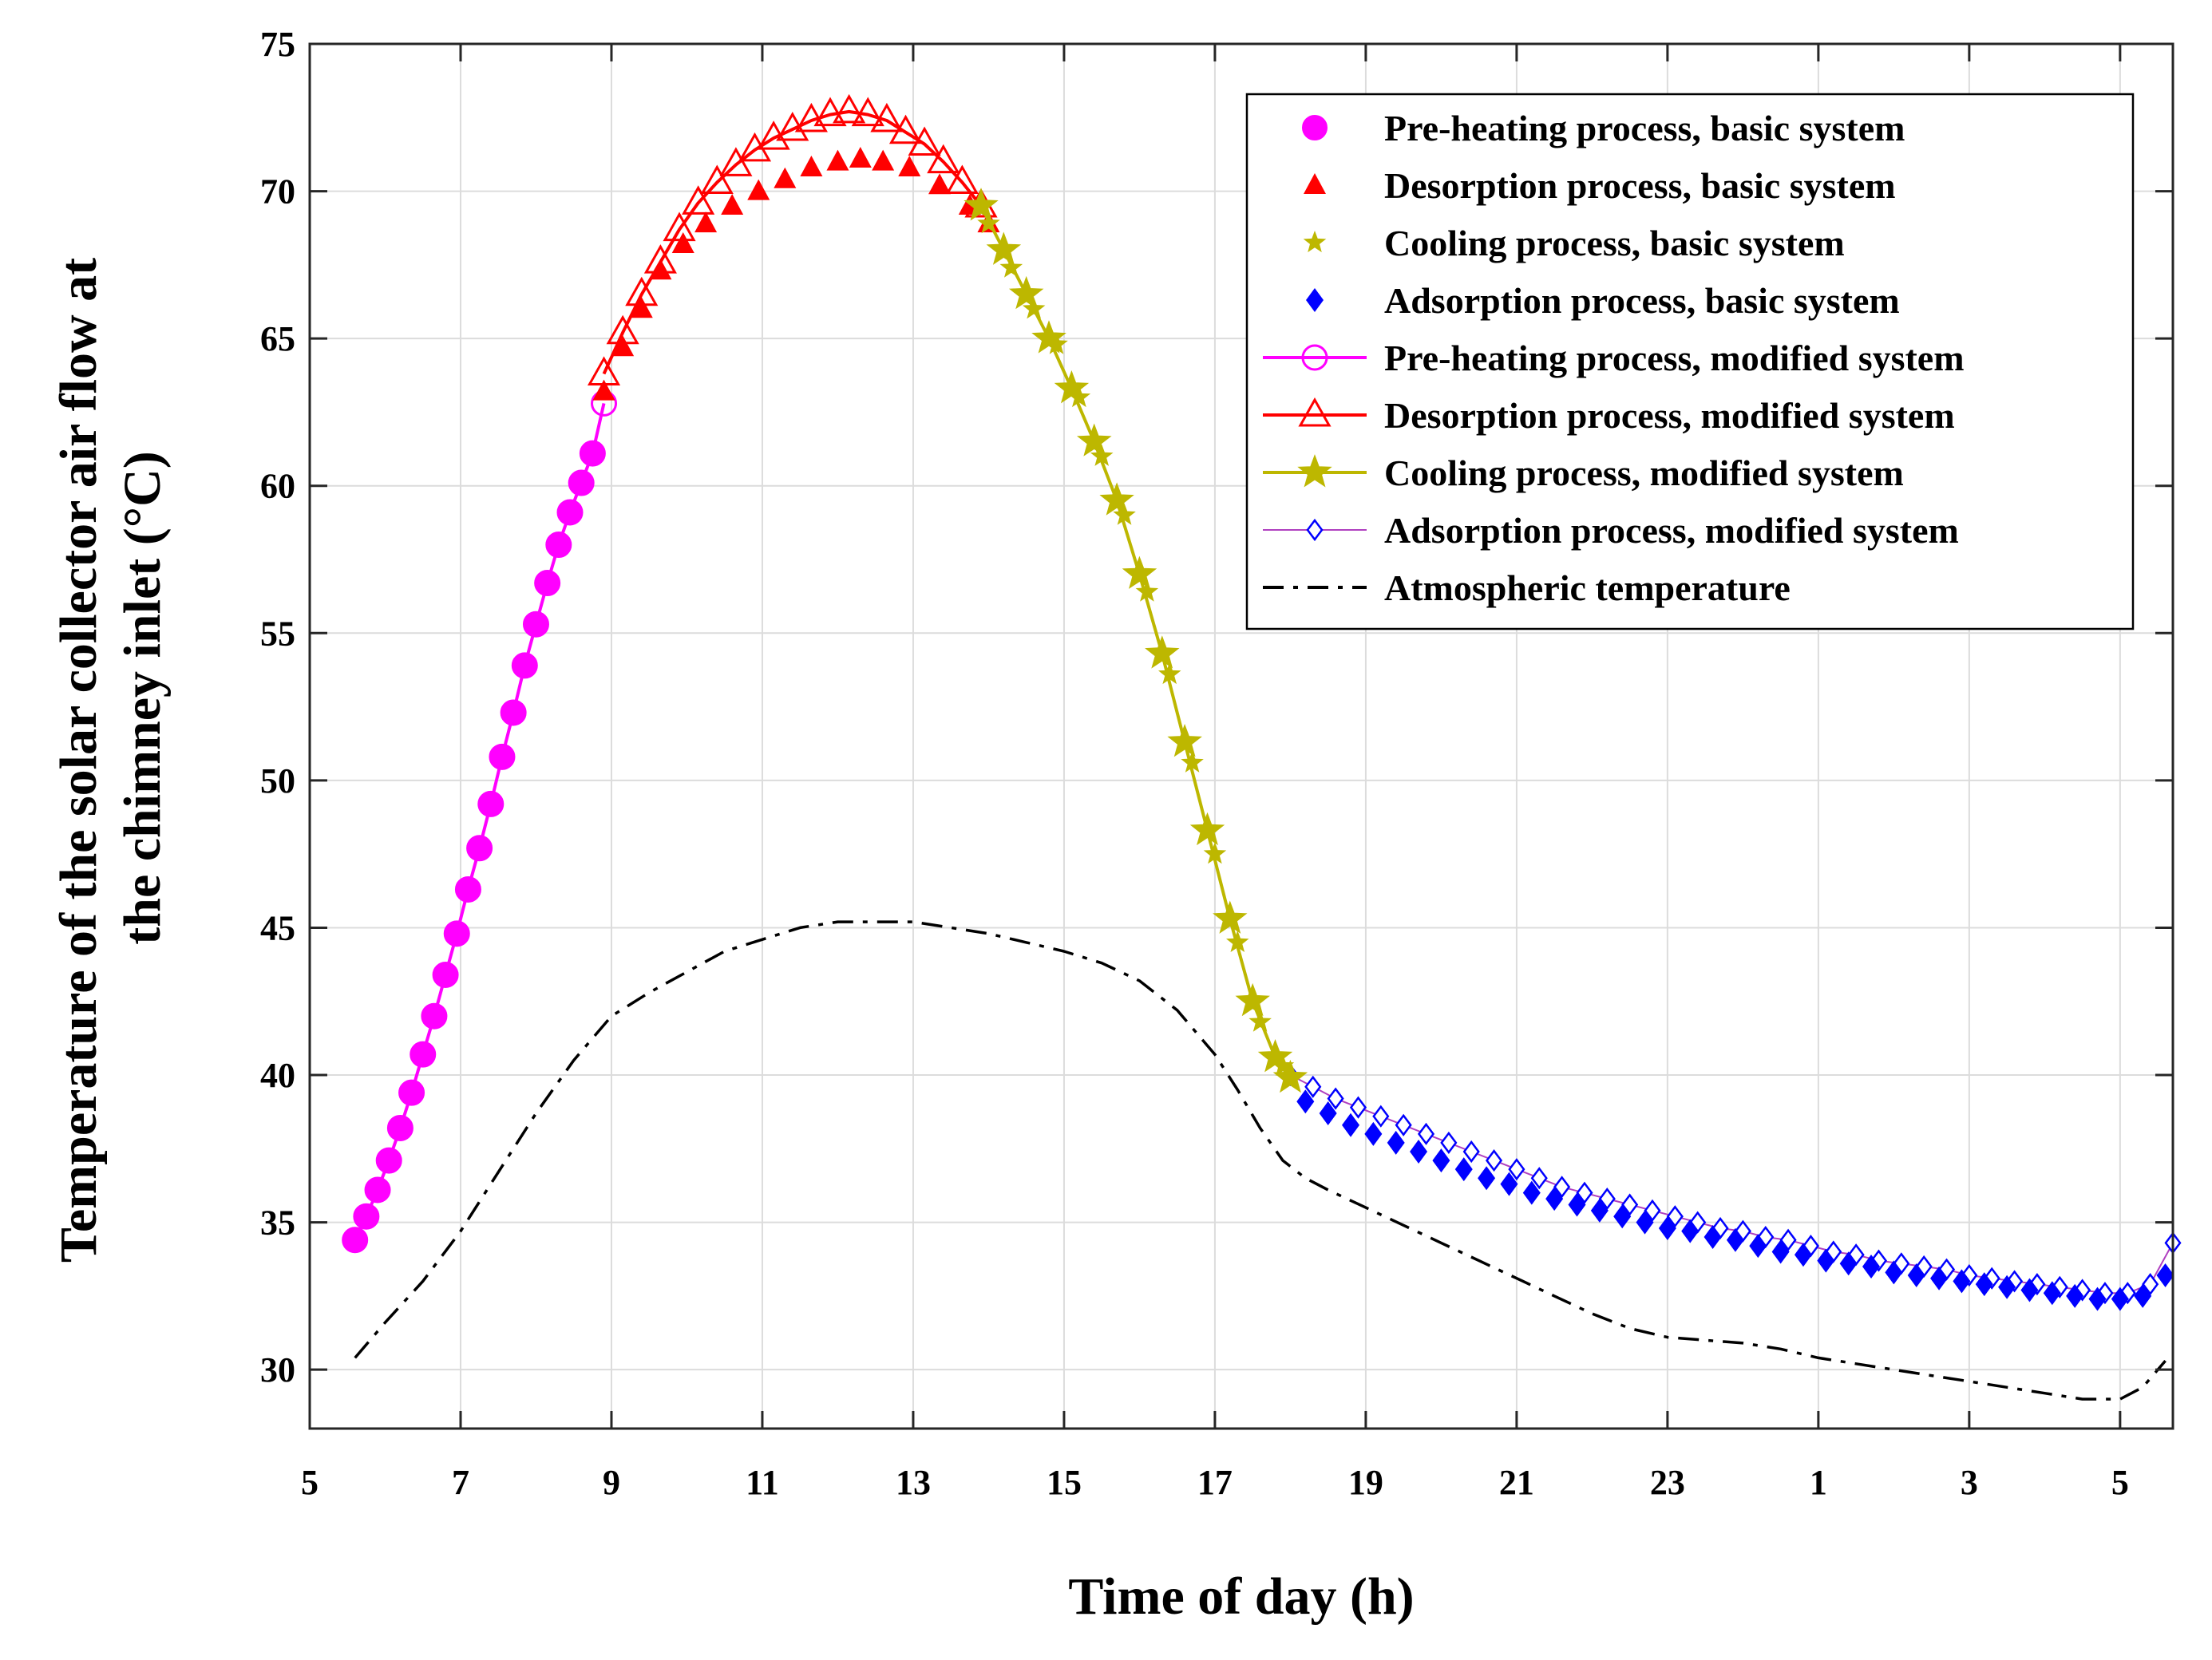  I want to click on y-tick-label: 60, so click(277, 487).